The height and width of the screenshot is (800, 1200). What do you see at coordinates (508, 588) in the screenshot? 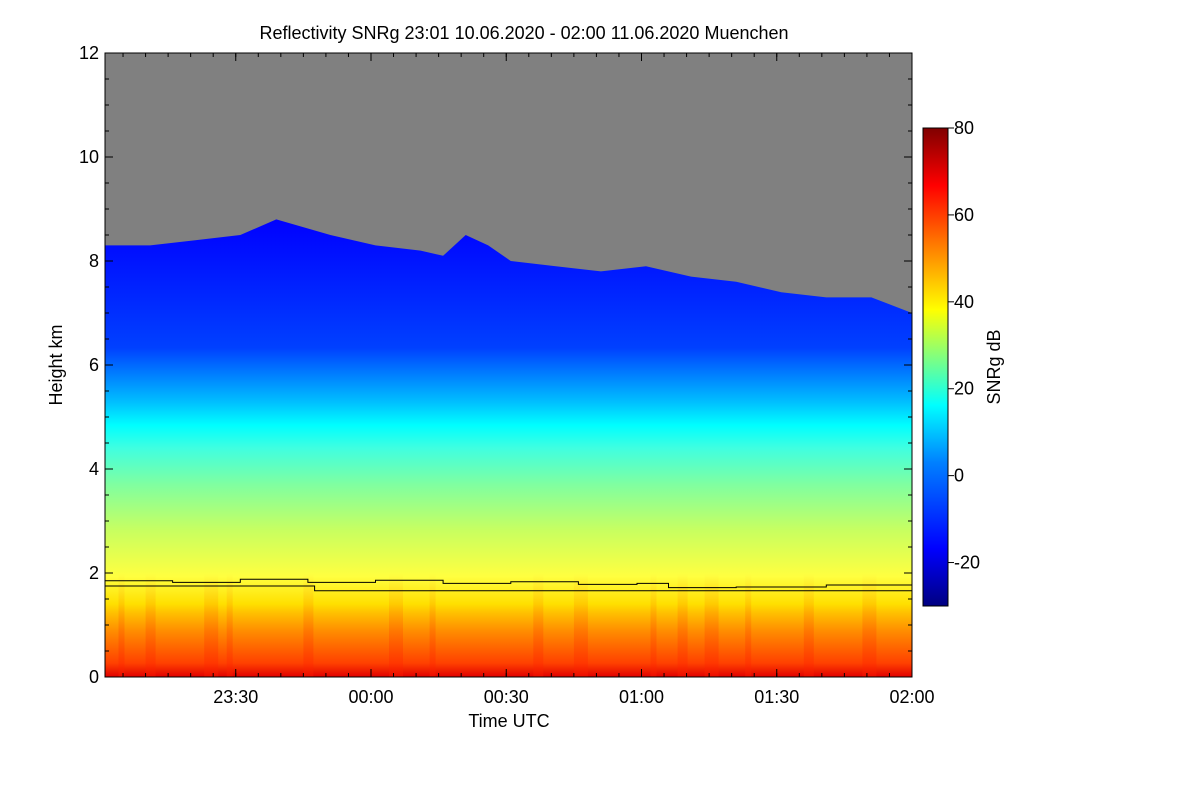
I see `boundary-layer-line-lower` at bounding box center [508, 588].